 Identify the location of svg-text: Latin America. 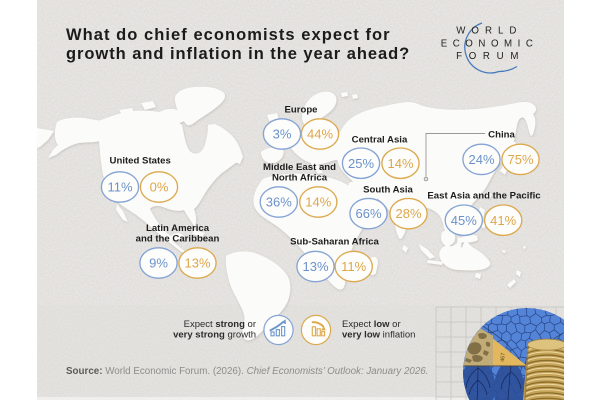
(178, 228).